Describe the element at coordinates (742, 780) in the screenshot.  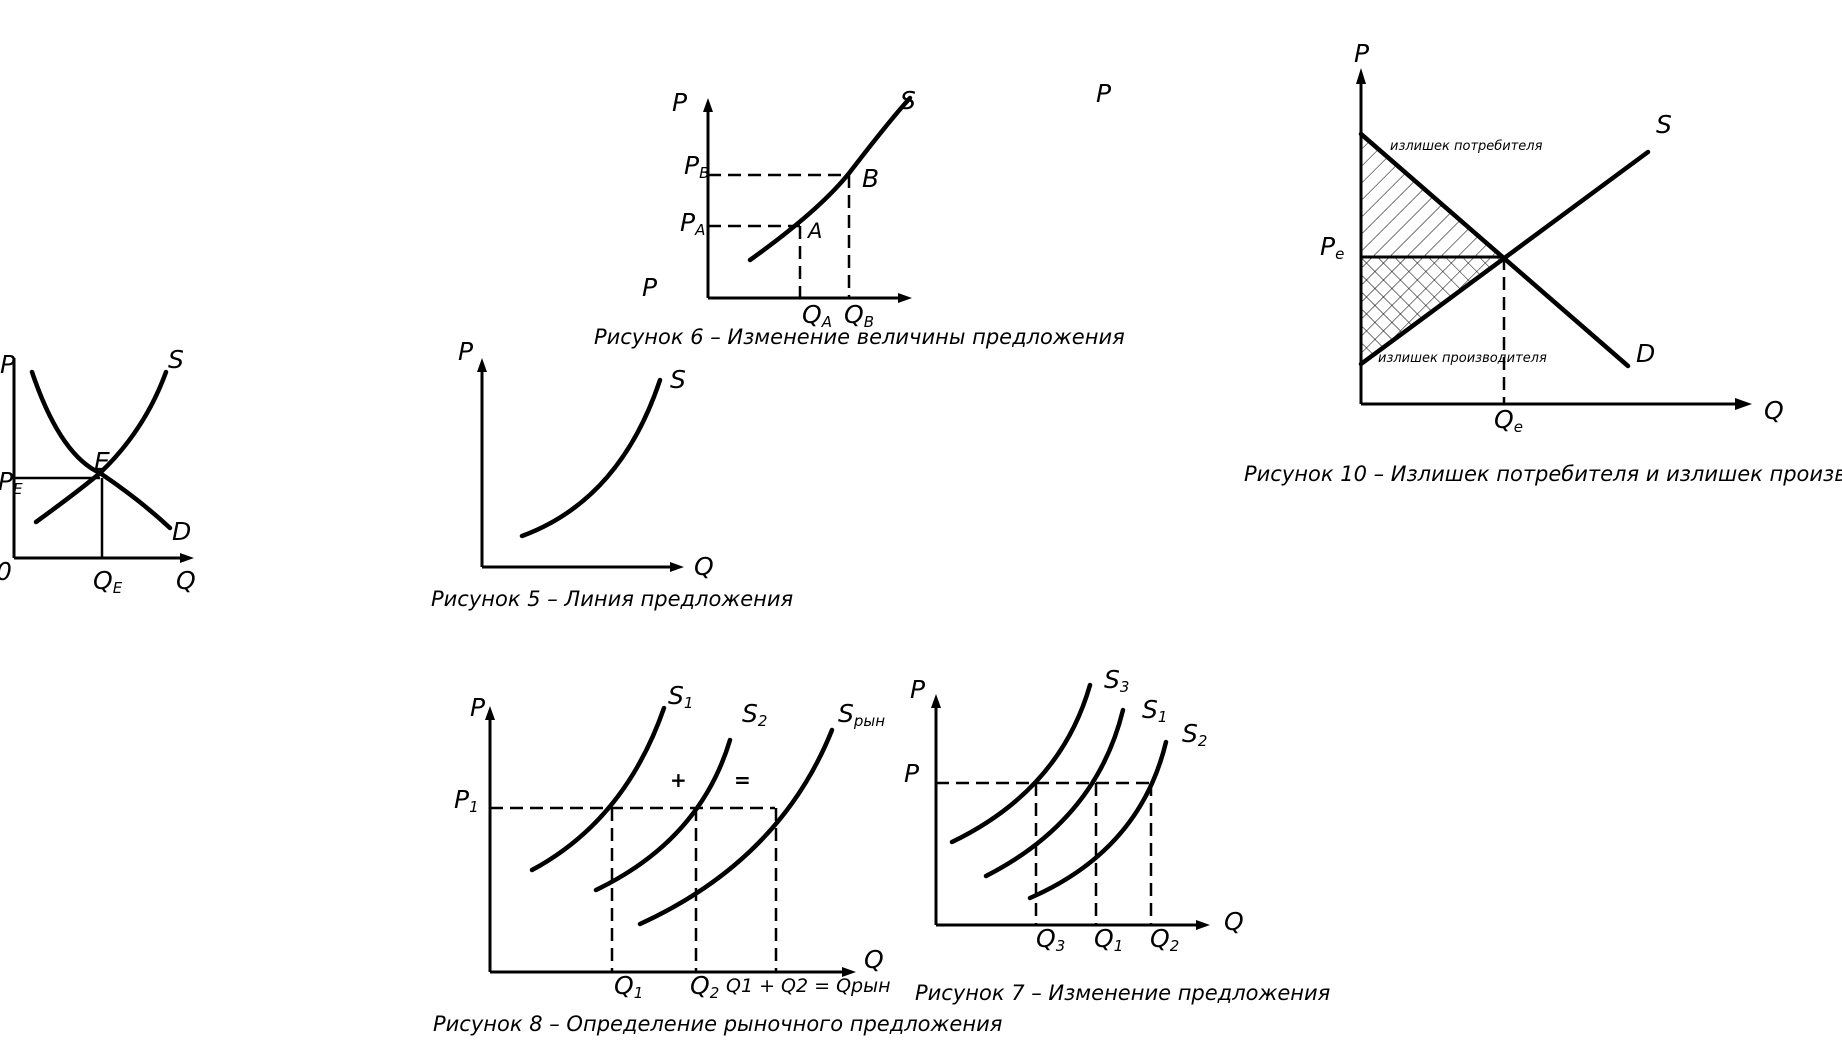
I see `equals-sign: =` at that location.